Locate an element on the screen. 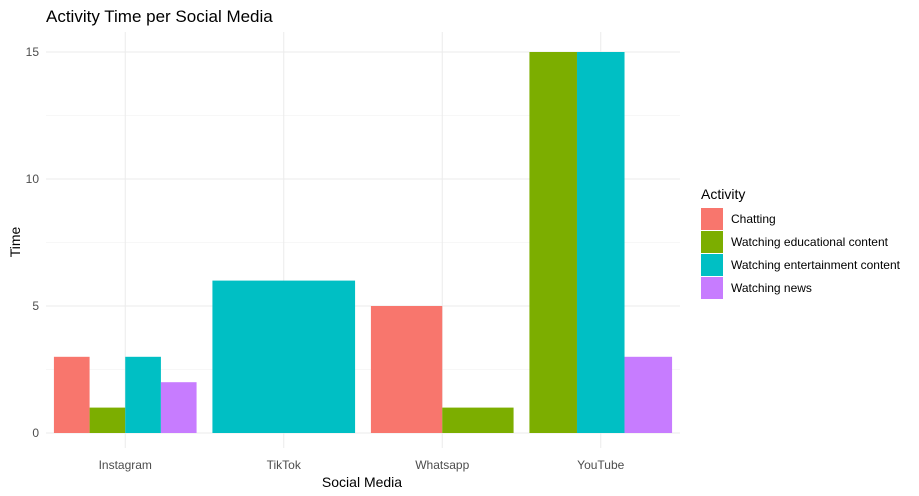 This screenshot has width=919, height=496. y-tick-label: 0 is located at coordinates (35, 433).